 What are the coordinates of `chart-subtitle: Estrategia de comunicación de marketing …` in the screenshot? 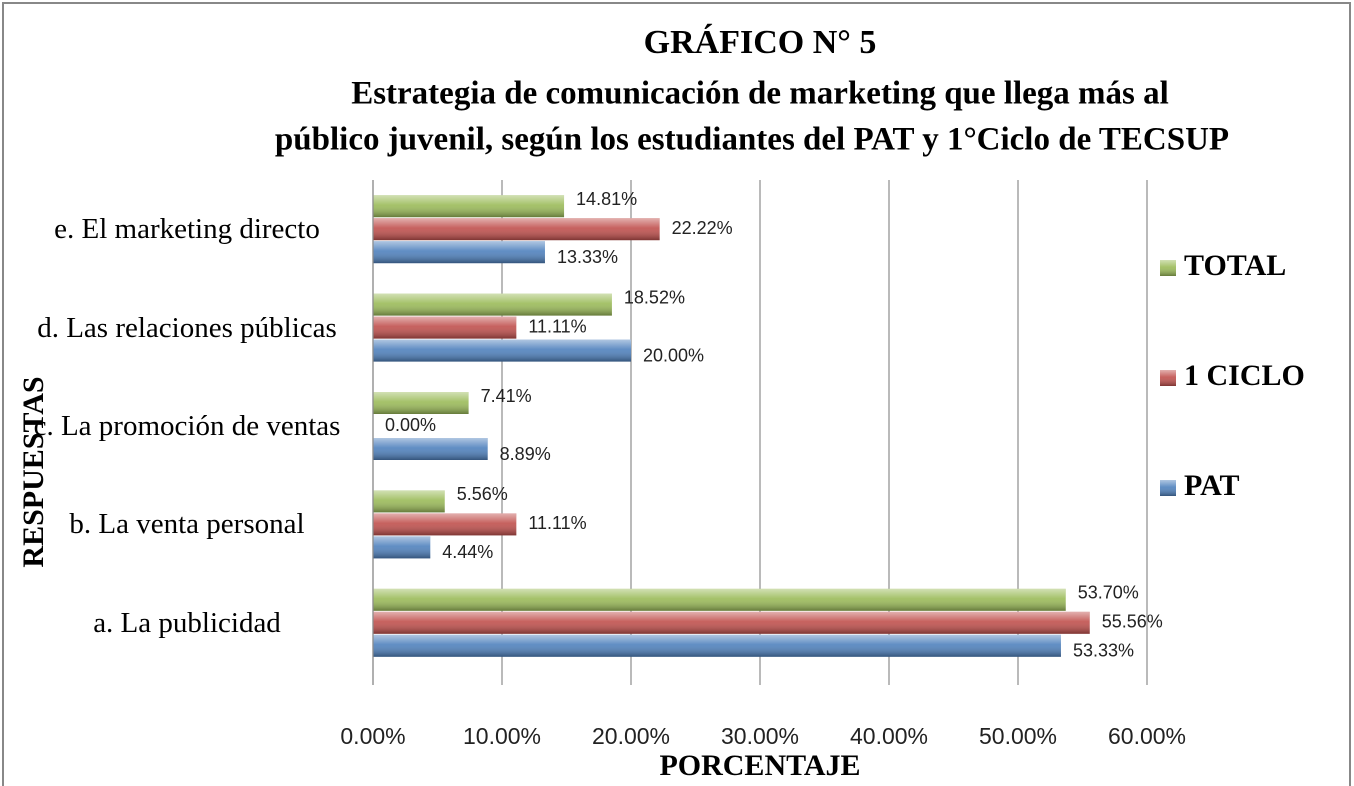 It's located at (760, 94).